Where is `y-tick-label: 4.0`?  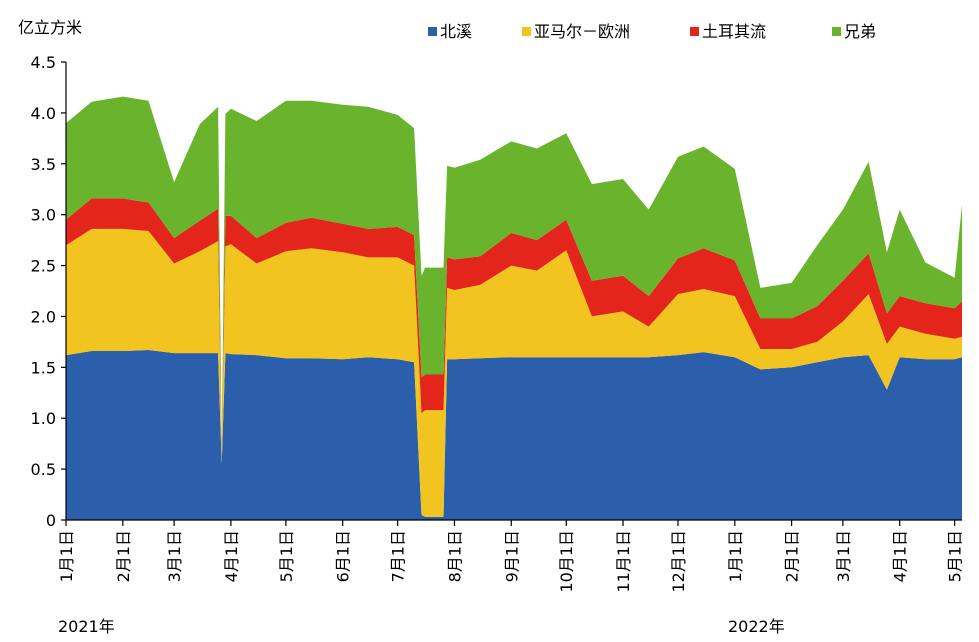
y-tick-label: 4.0 is located at coordinates (43, 113).